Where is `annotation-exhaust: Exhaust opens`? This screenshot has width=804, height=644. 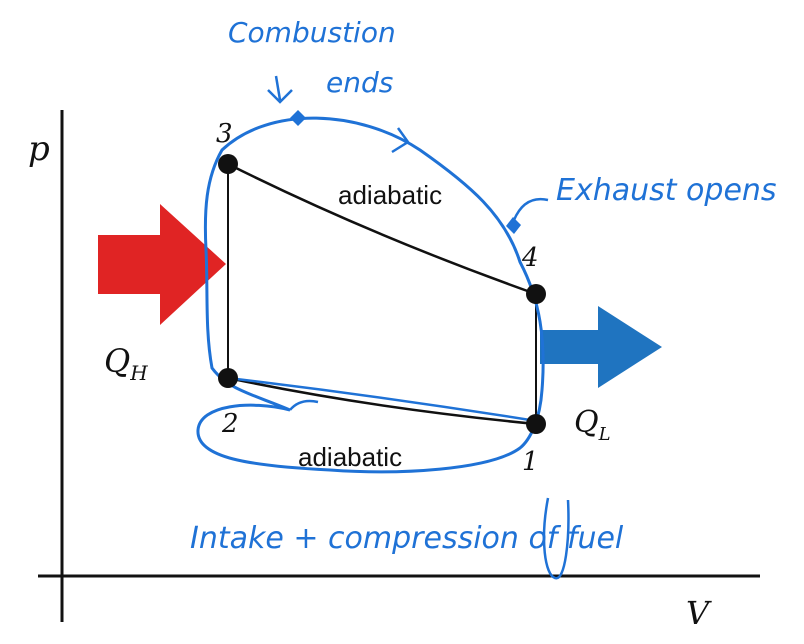
annotation-exhaust: Exhaust opens is located at coordinates (666, 190).